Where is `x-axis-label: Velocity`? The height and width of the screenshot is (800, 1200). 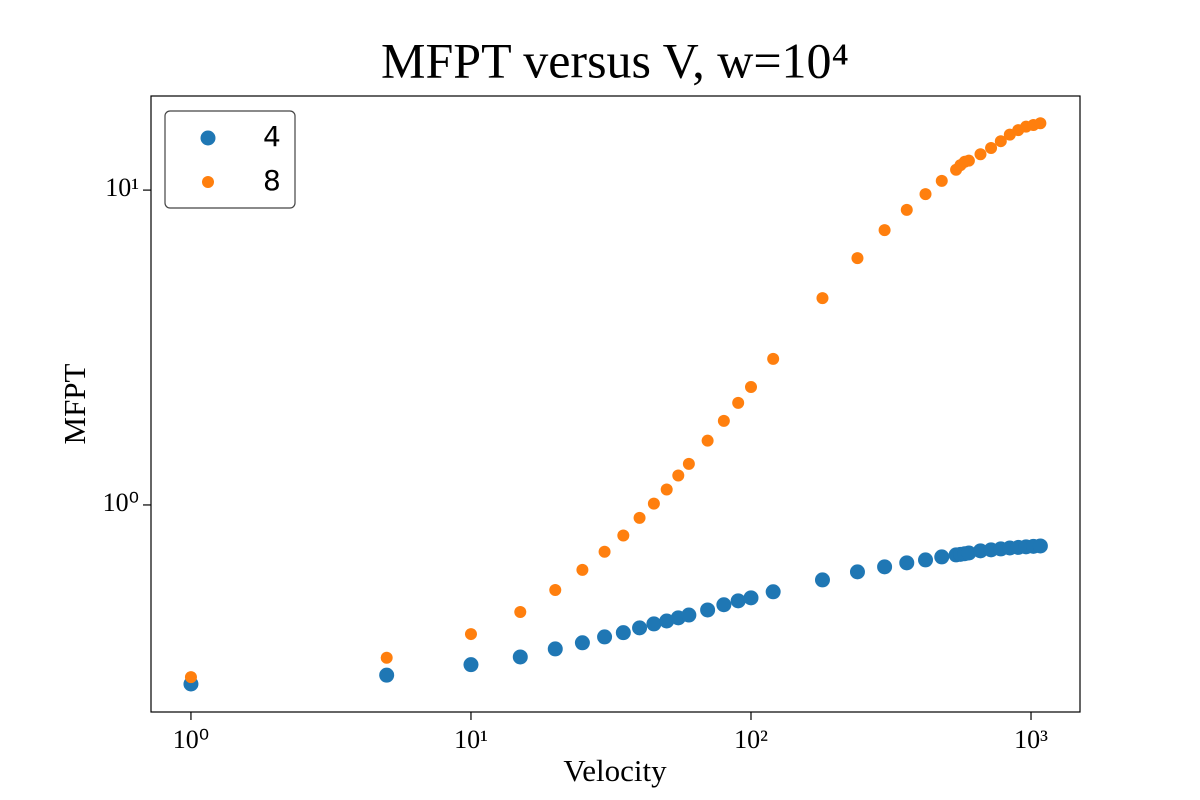
x-axis-label: Velocity is located at coordinates (615, 770).